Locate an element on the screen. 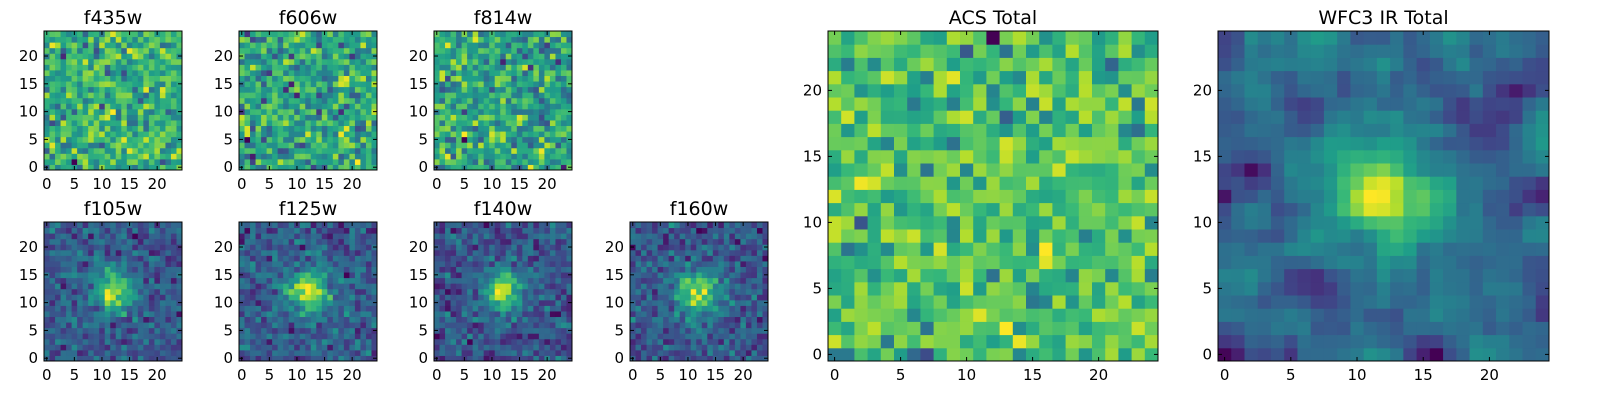  panel-title: f606w is located at coordinates (308, 18).